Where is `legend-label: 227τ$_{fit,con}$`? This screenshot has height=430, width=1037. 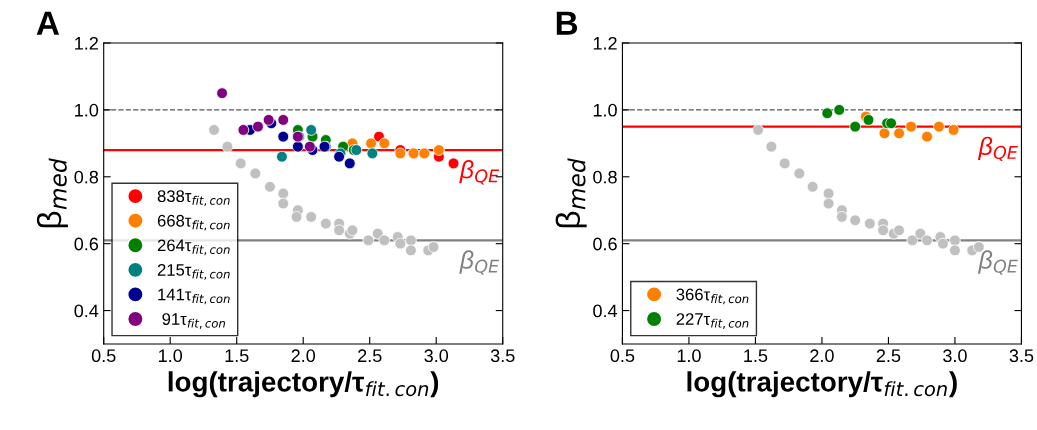
legend-label: 227τ$_{fit,con}$ is located at coordinates (712, 321).